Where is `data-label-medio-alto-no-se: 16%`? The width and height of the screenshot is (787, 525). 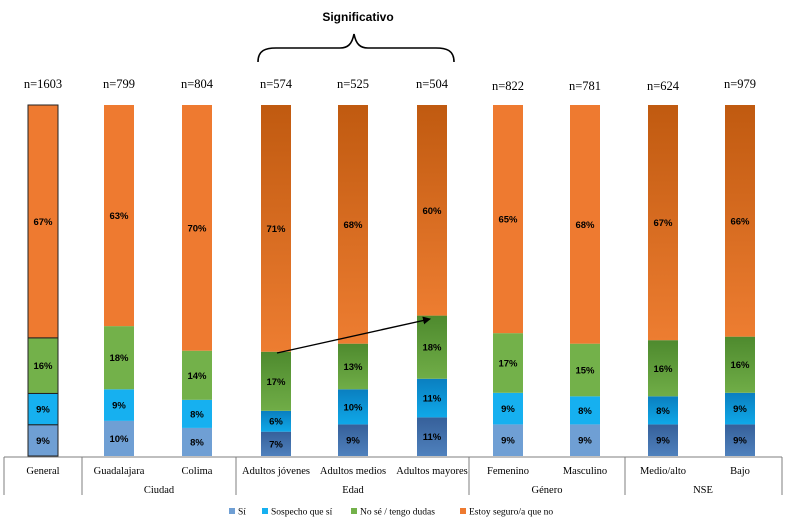 data-label-medio-alto-no-se: 16% is located at coordinates (663, 369).